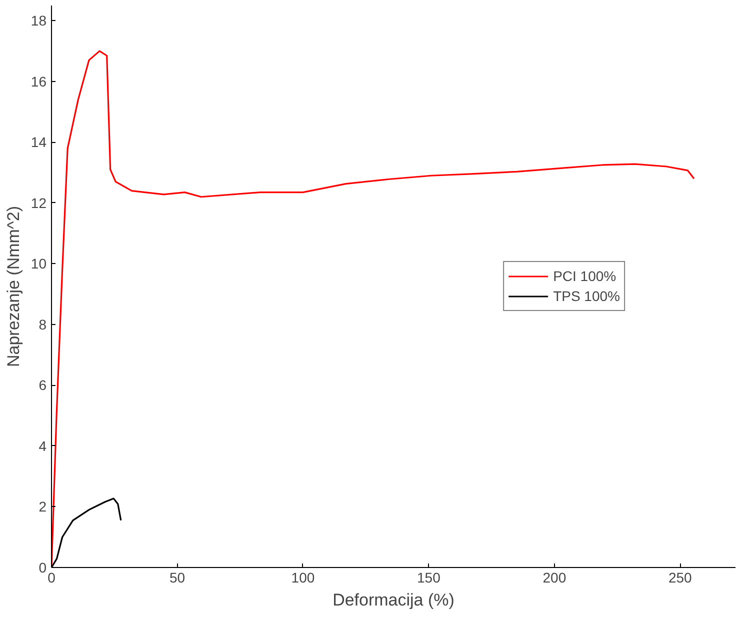 This screenshot has height=619, width=746. What do you see at coordinates (586, 296) in the screenshot?
I see `legend-label: TPS 100%` at bounding box center [586, 296].